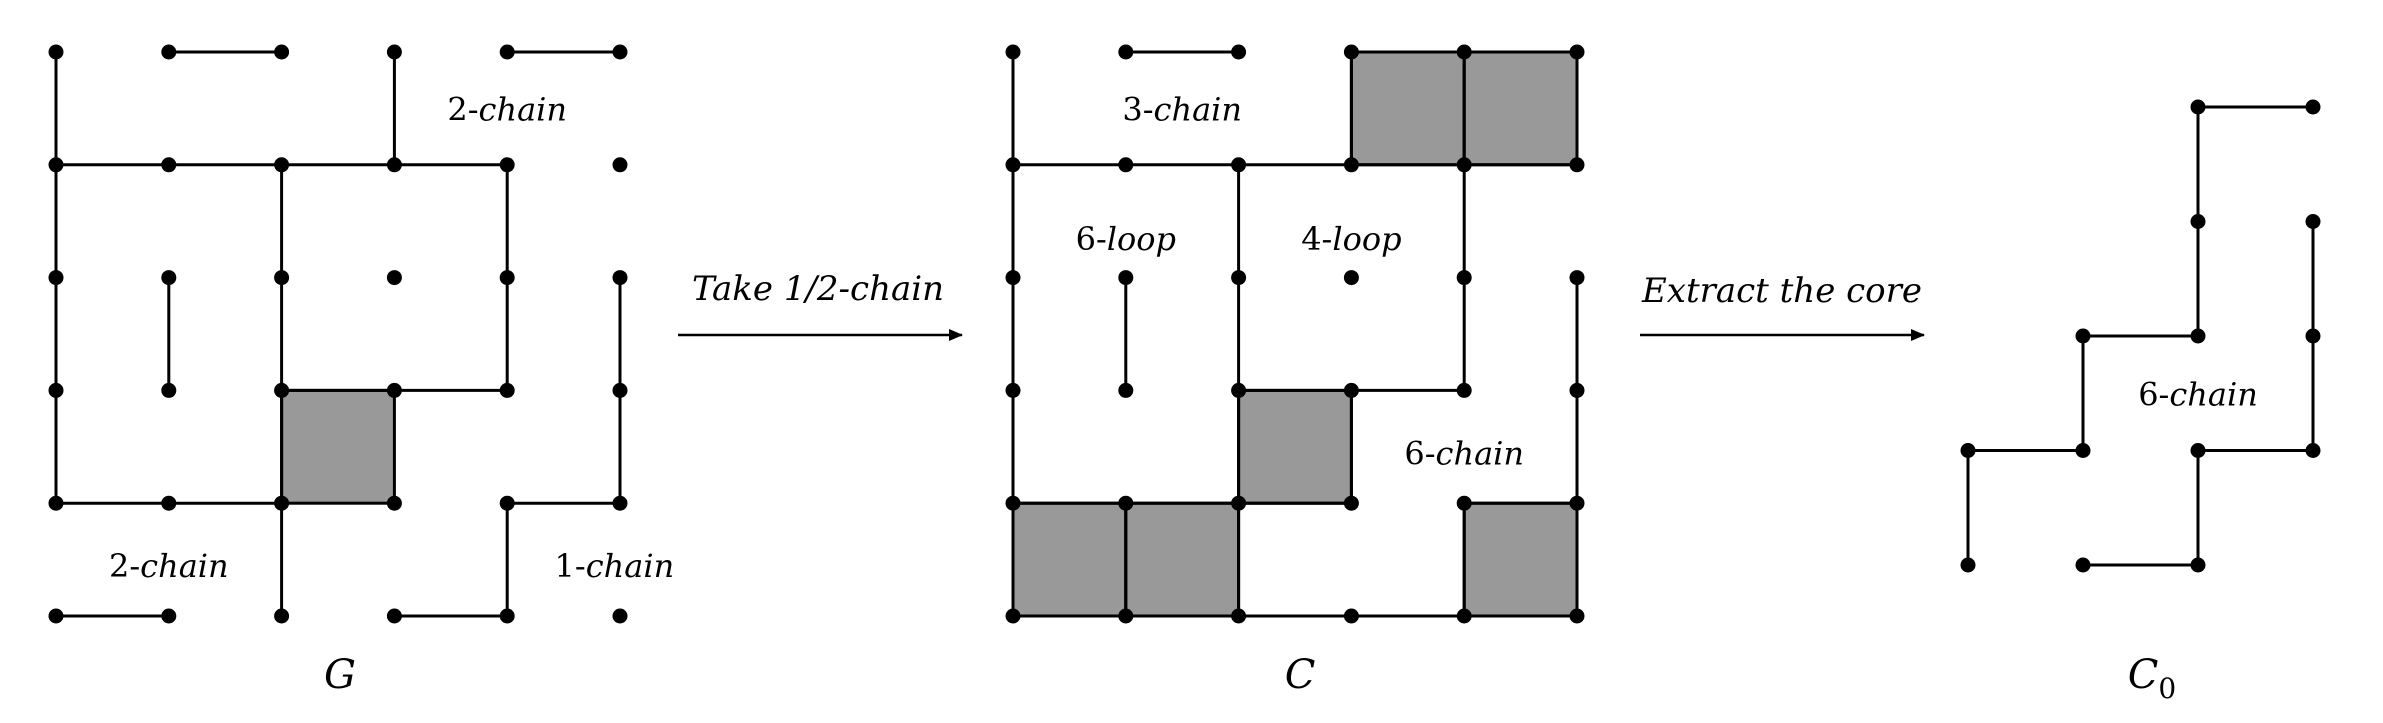 This screenshot has height=723, width=2383. Describe the element at coordinates (1316, 239) in the screenshot. I see `region-label-number: 4-` at that location.